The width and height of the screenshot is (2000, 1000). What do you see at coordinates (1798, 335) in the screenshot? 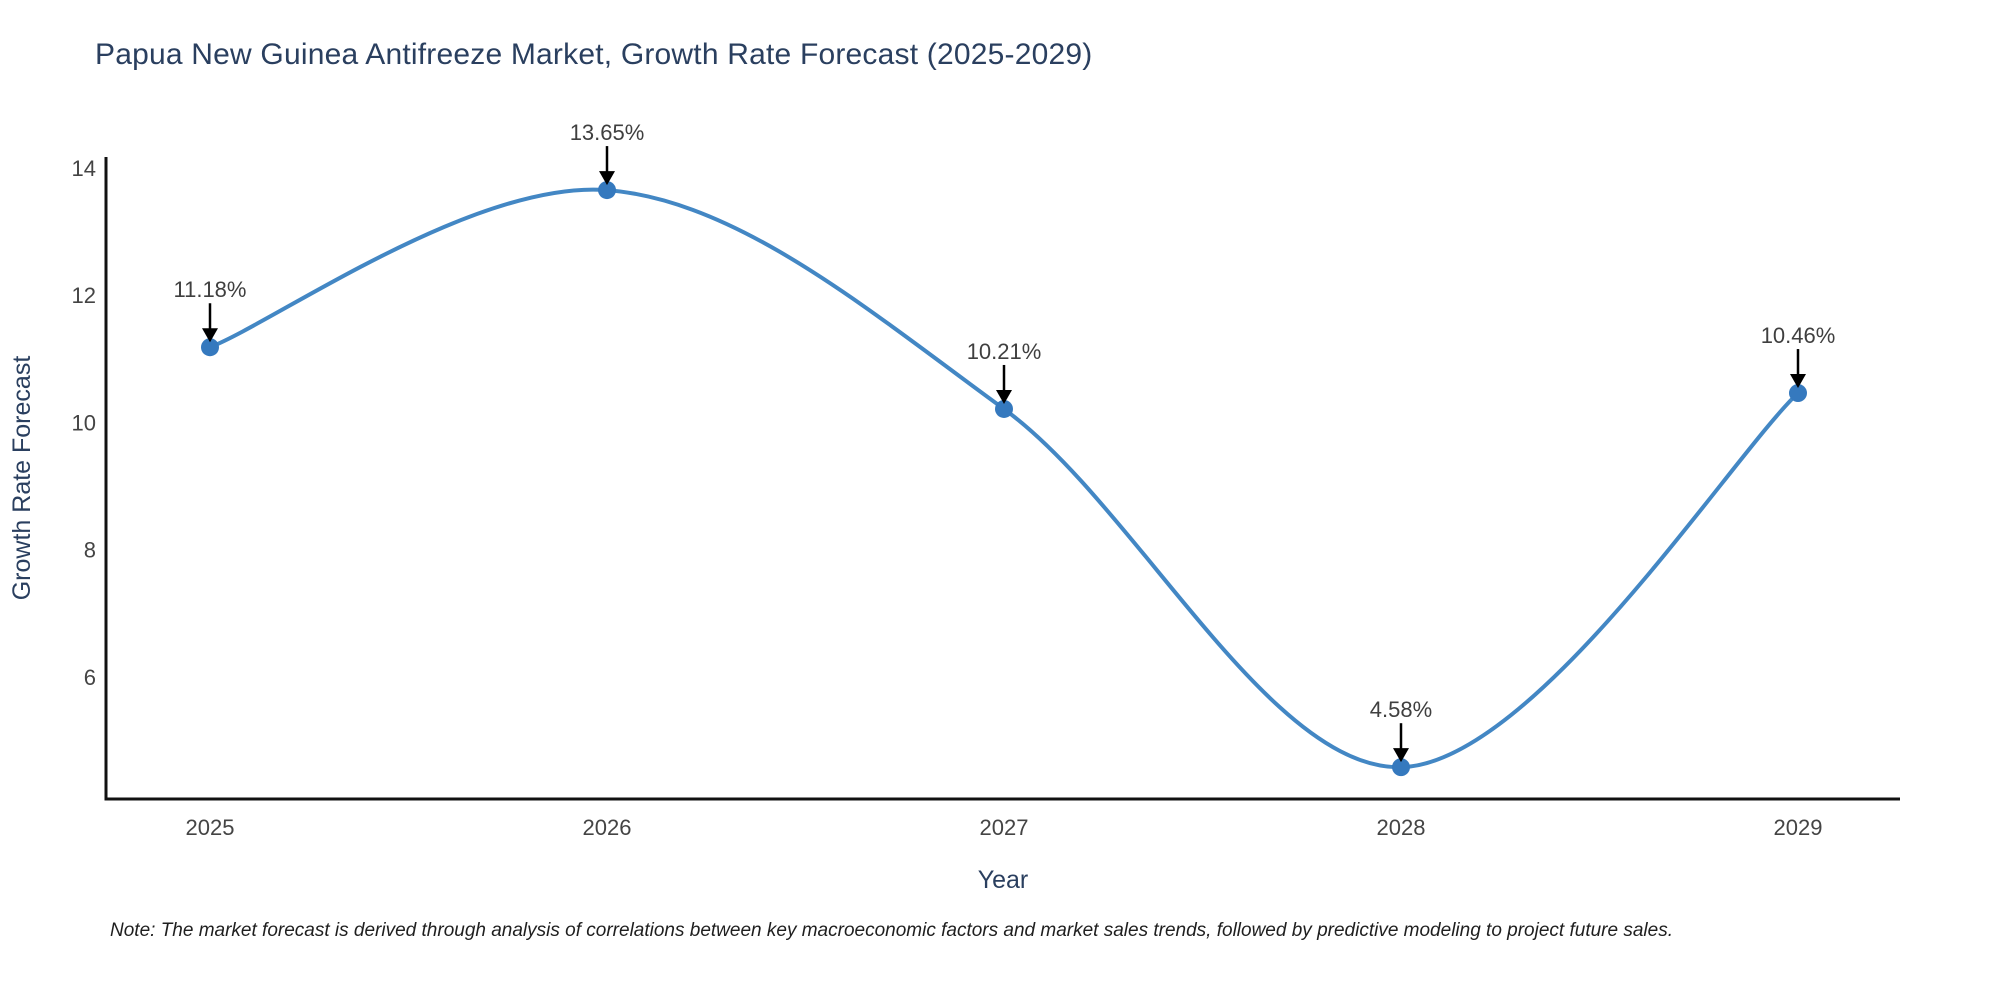
I see `point-value-label: 10.46%` at bounding box center [1798, 335].